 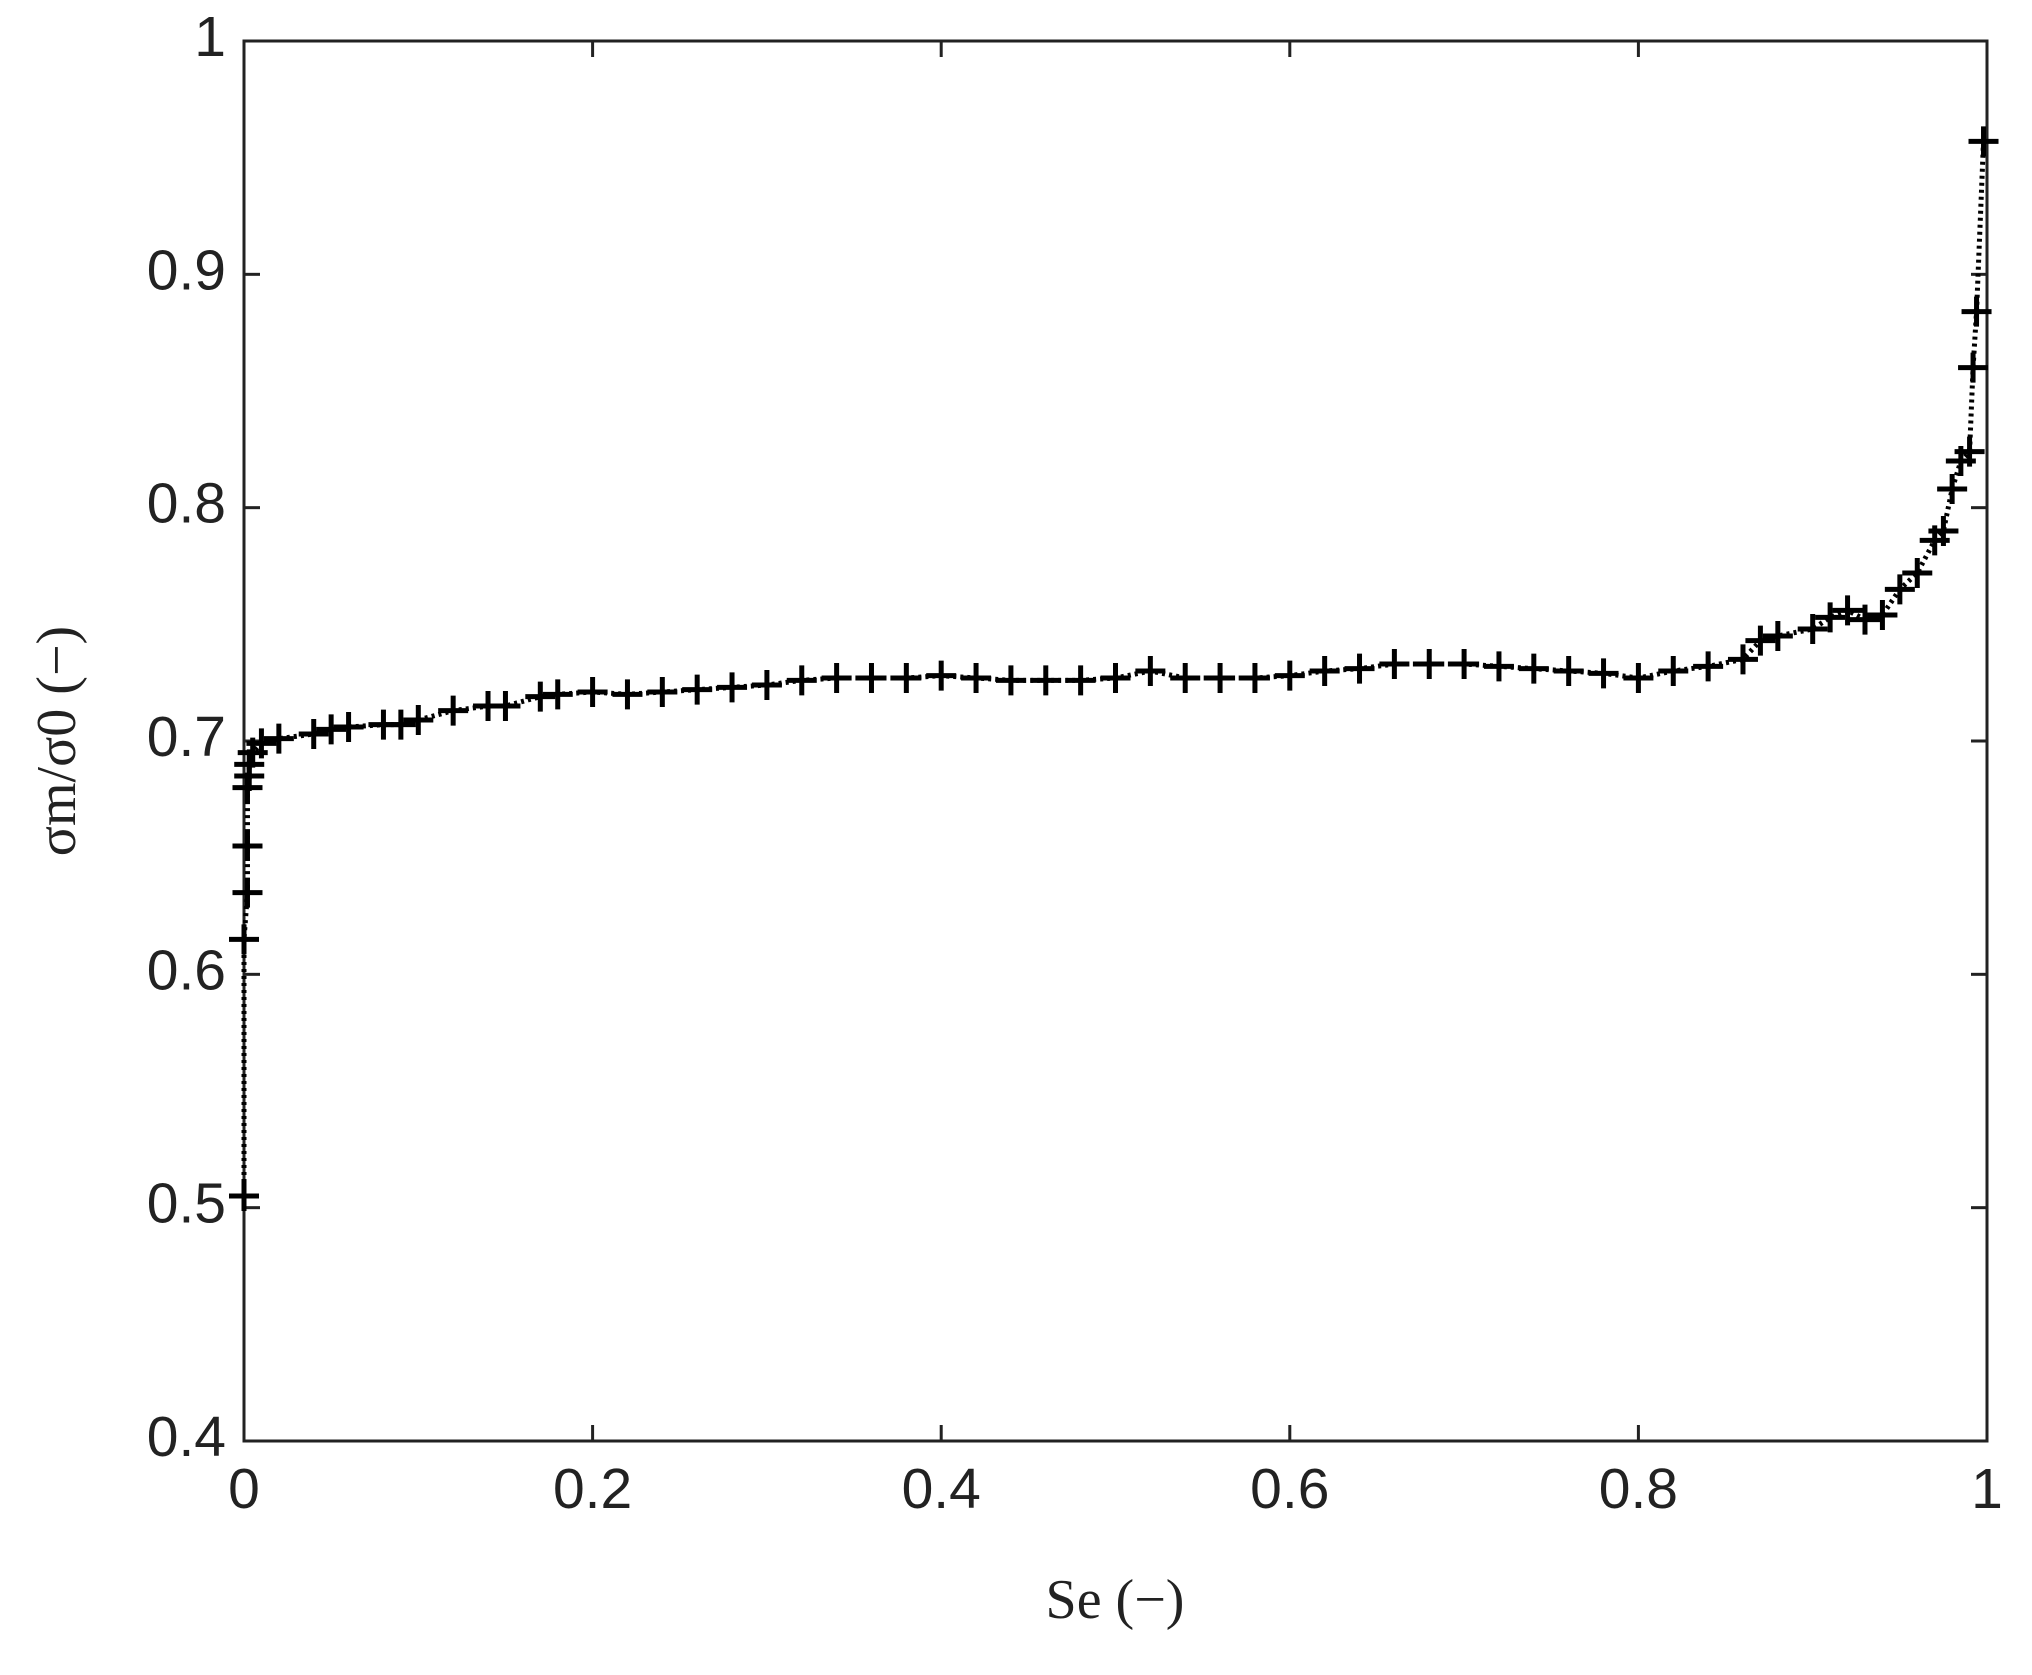 I want to click on y-axis-title: σm/σ0 (−), so click(x=57, y=741).